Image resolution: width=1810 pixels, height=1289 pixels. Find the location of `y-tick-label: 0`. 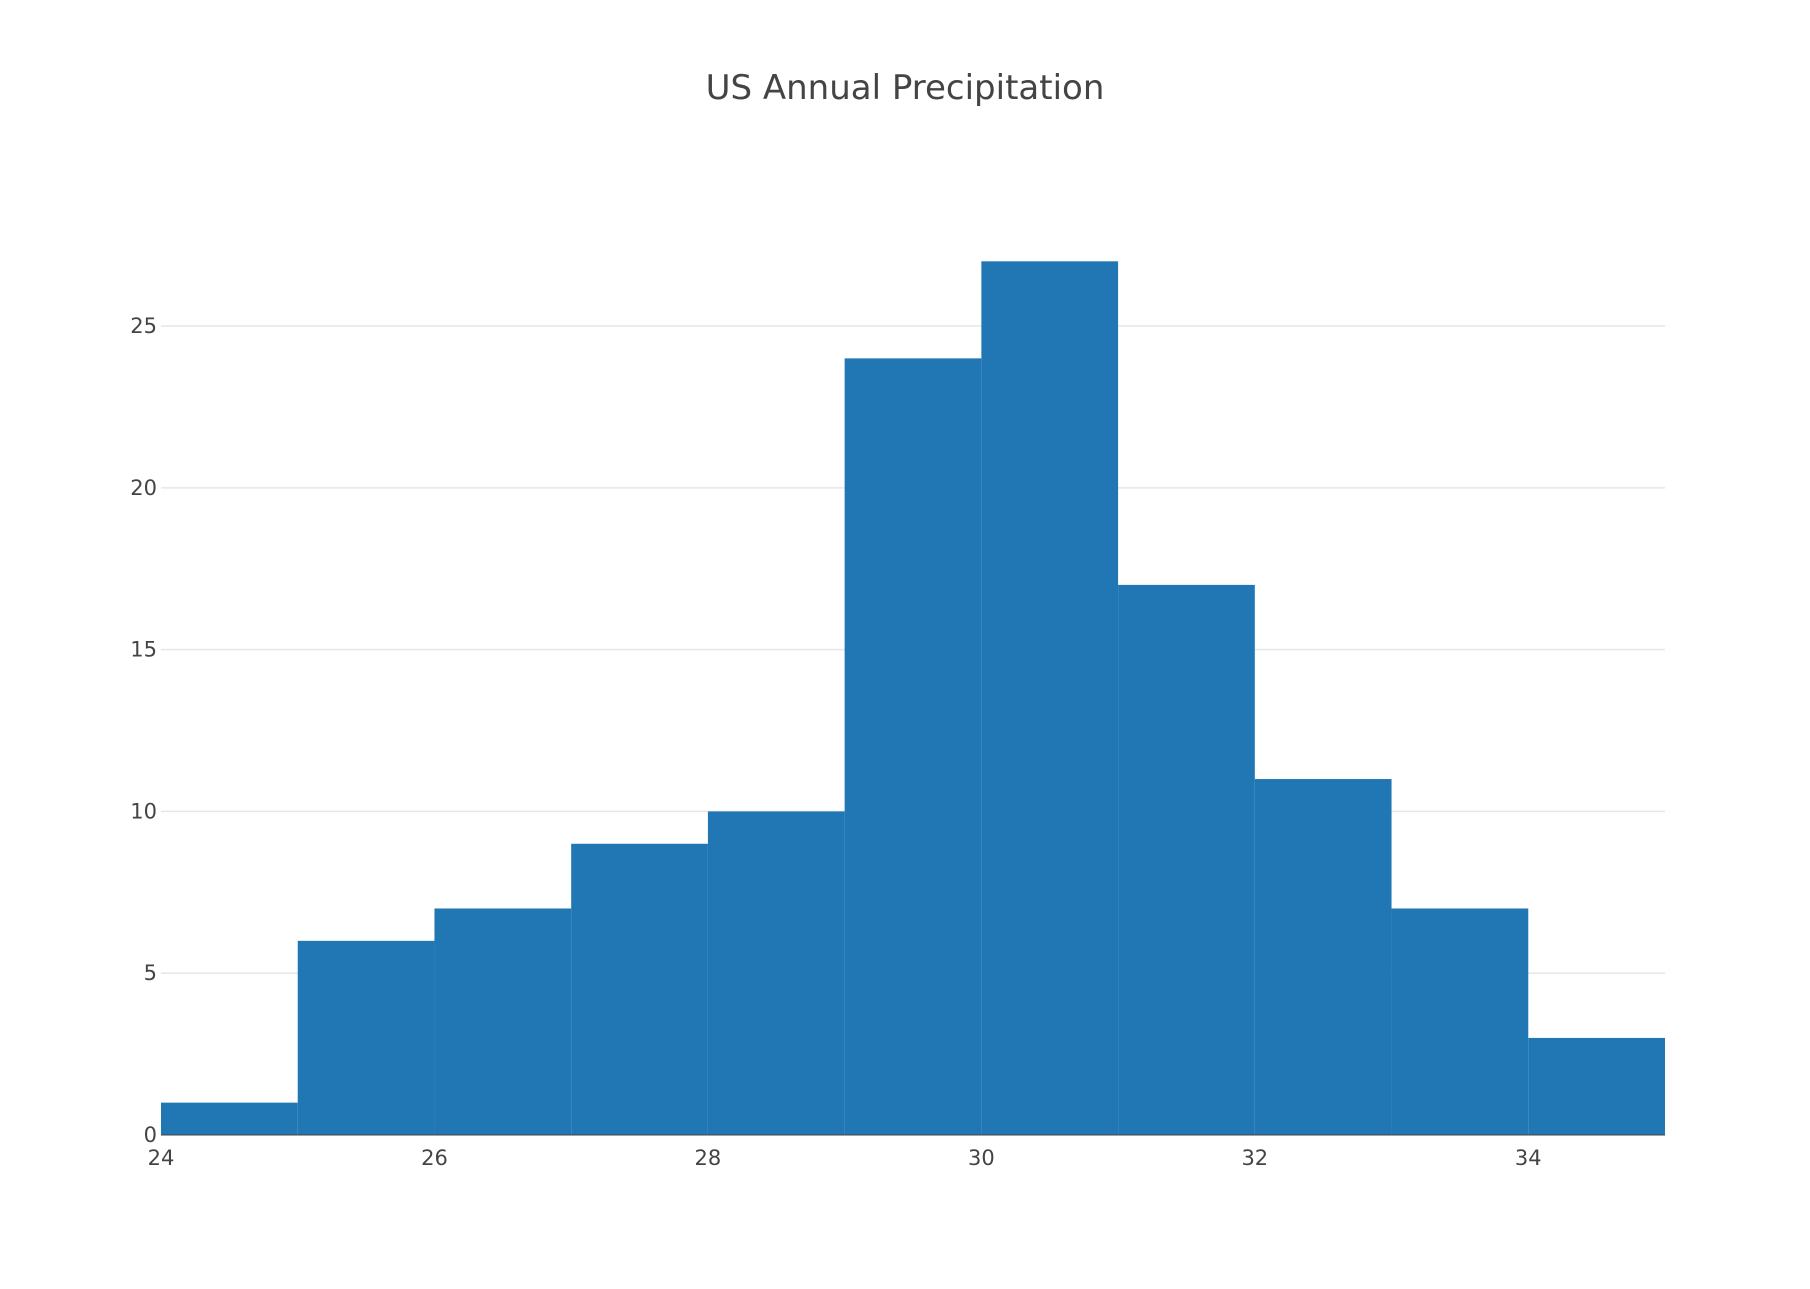

y-tick-label: 0 is located at coordinates (150, 1135).